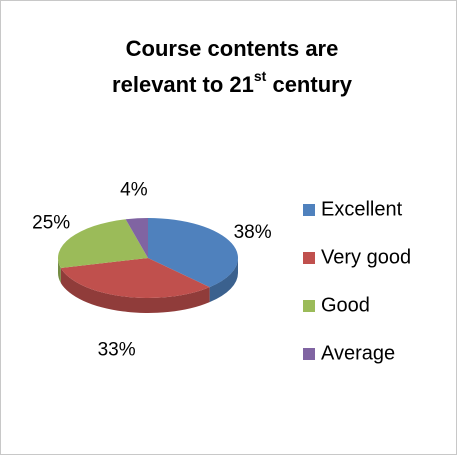 Image resolution: width=457 pixels, height=455 pixels. What do you see at coordinates (366, 257) in the screenshot?
I see `legend-label: Very good` at bounding box center [366, 257].